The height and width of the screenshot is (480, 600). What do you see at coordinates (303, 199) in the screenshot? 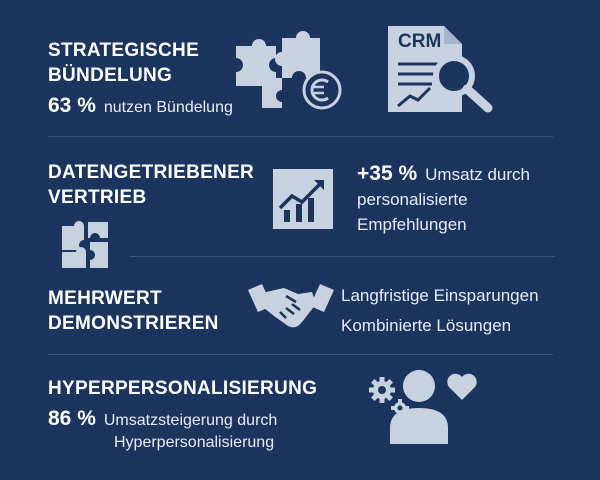
I see `growth-chart-icon` at bounding box center [303, 199].